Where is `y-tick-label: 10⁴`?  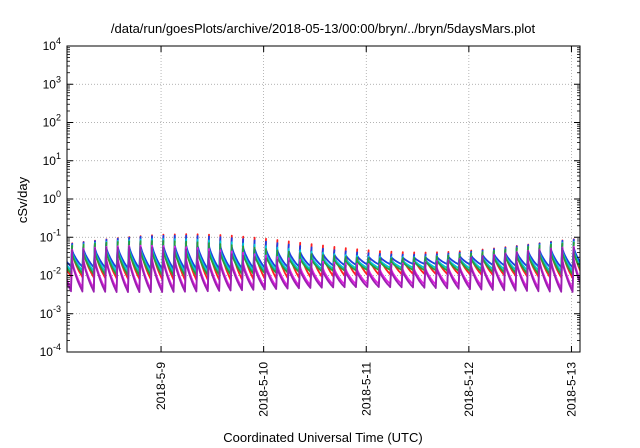
y-tick-label: 10⁴ is located at coordinates (52, 44).